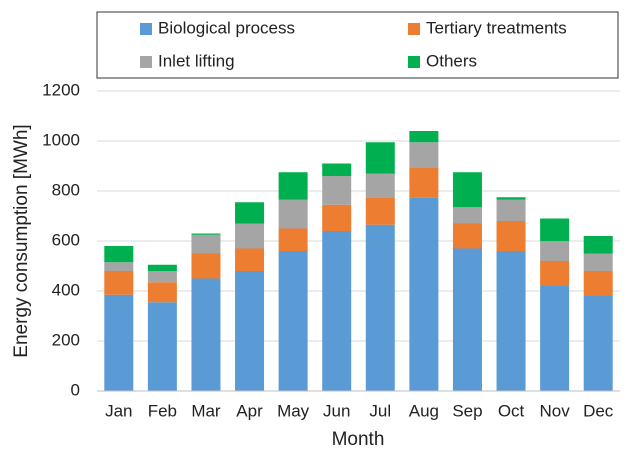 The image size is (627, 450). What do you see at coordinates (336, 410) in the screenshot?
I see `x-tick-label: Jun` at bounding box center [336, 410].